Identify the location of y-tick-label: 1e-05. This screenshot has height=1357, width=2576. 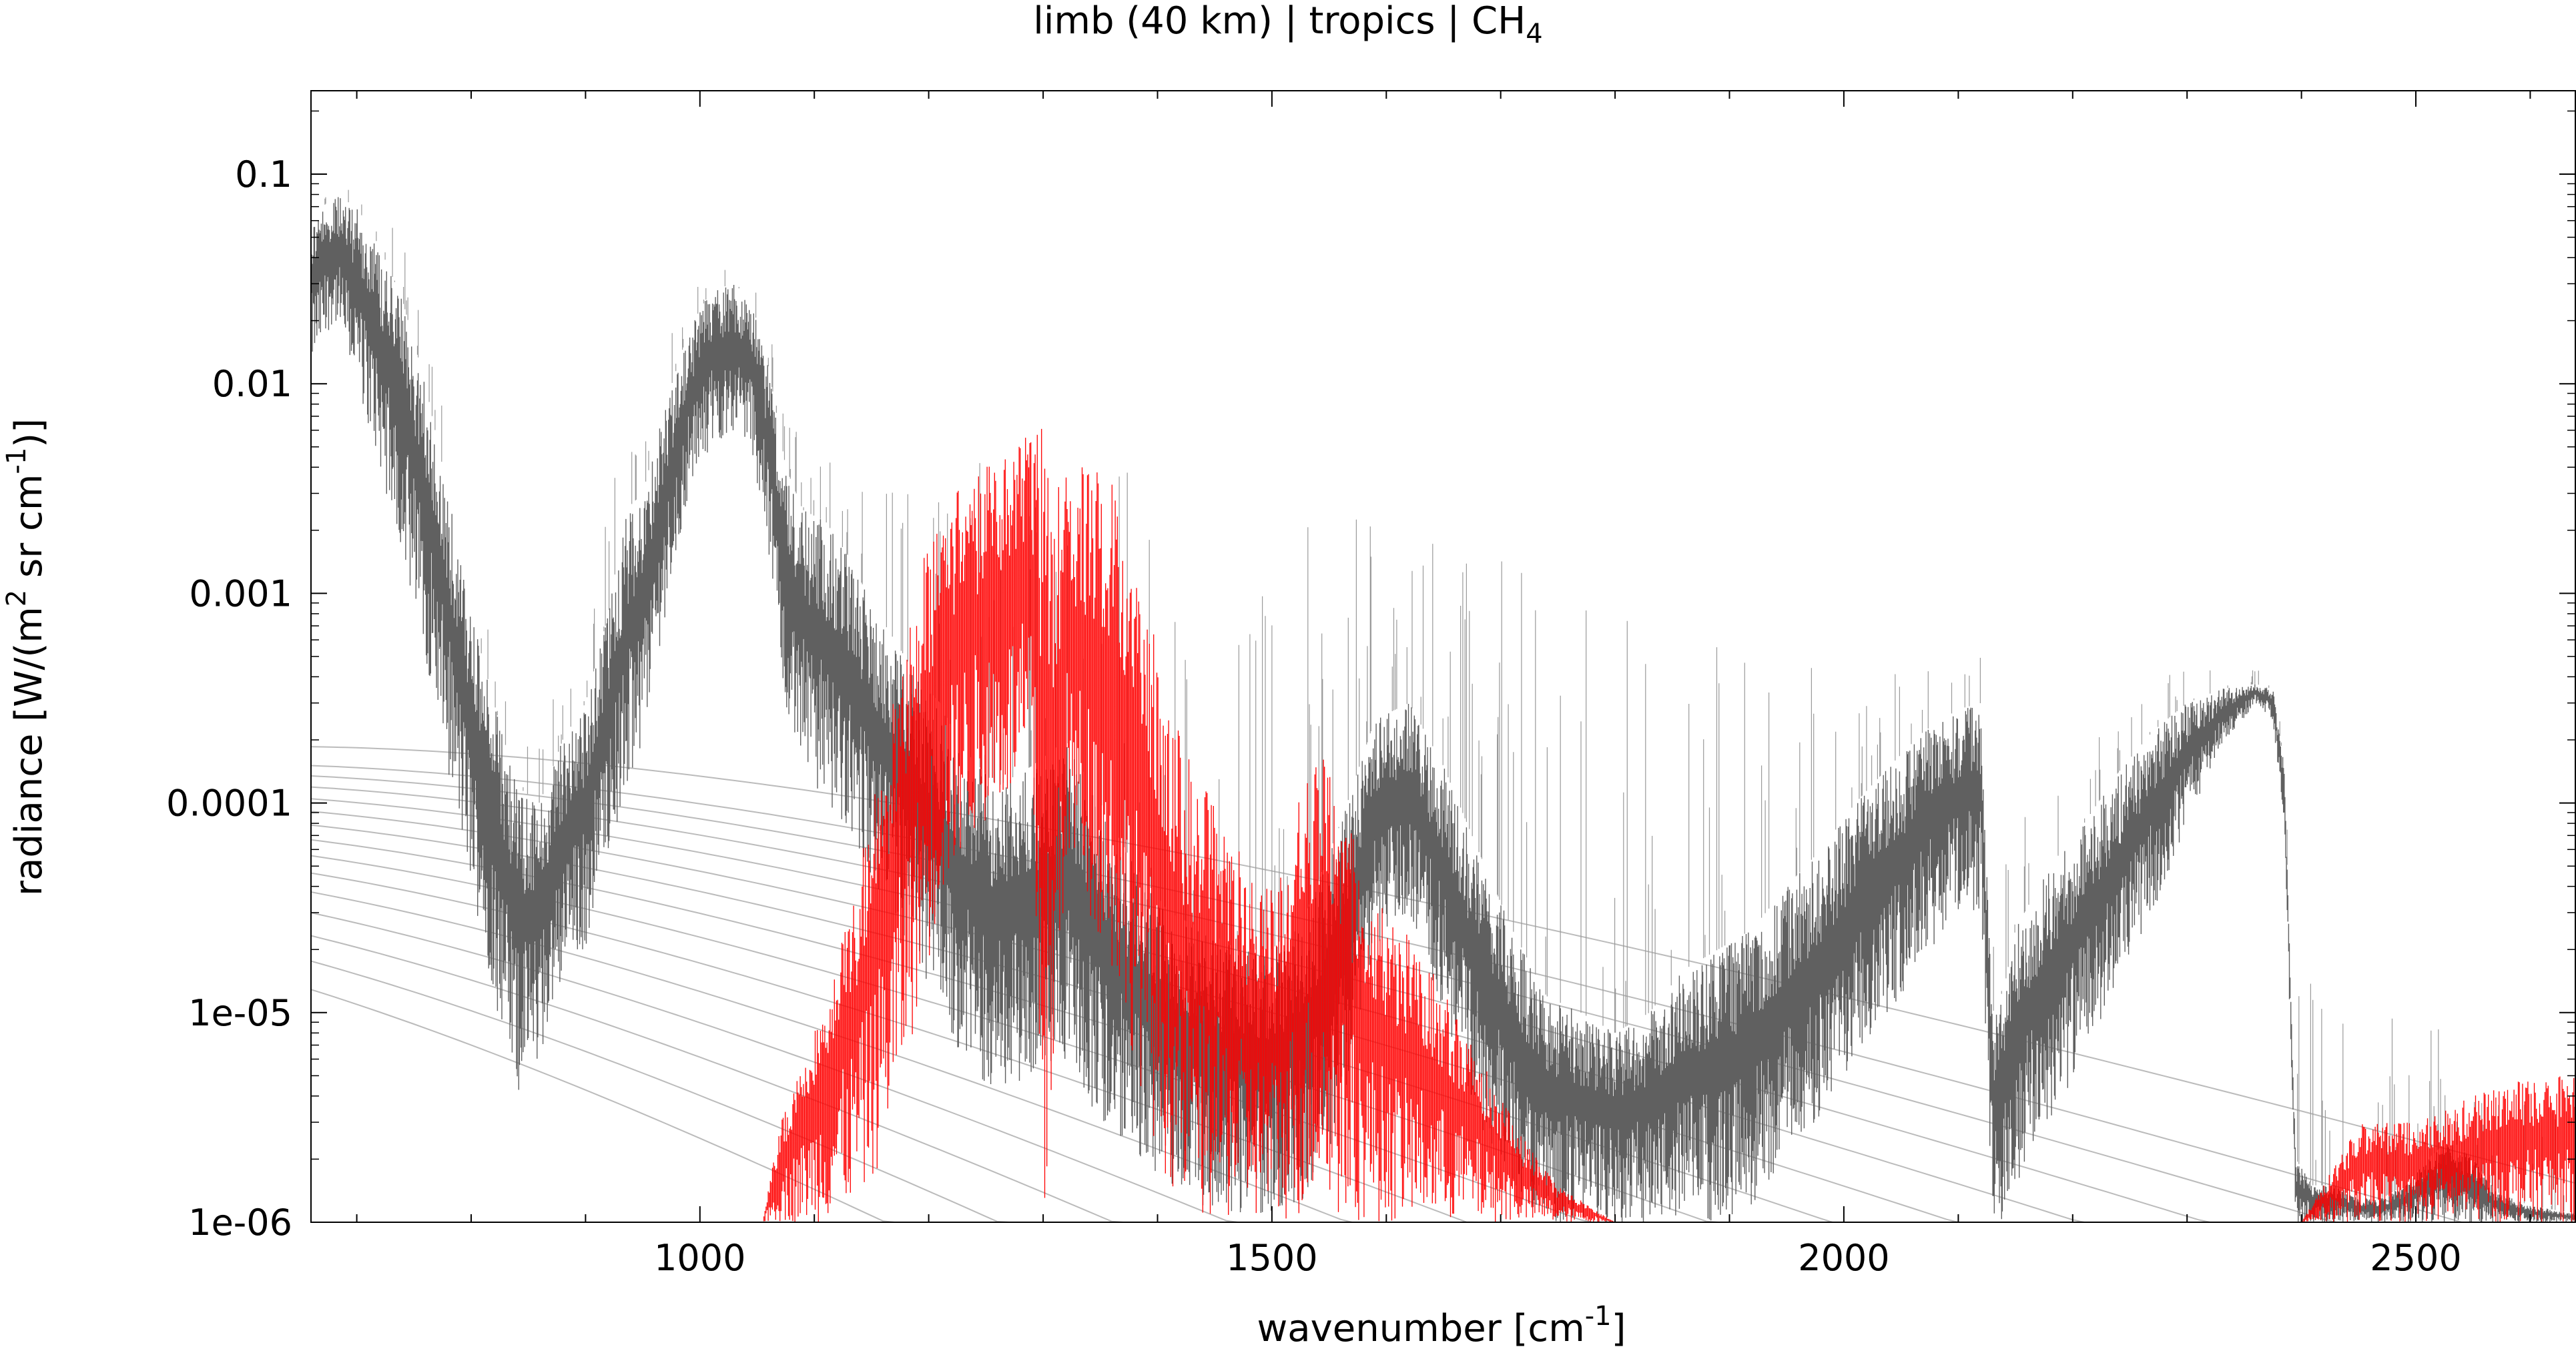
(240, 1013).